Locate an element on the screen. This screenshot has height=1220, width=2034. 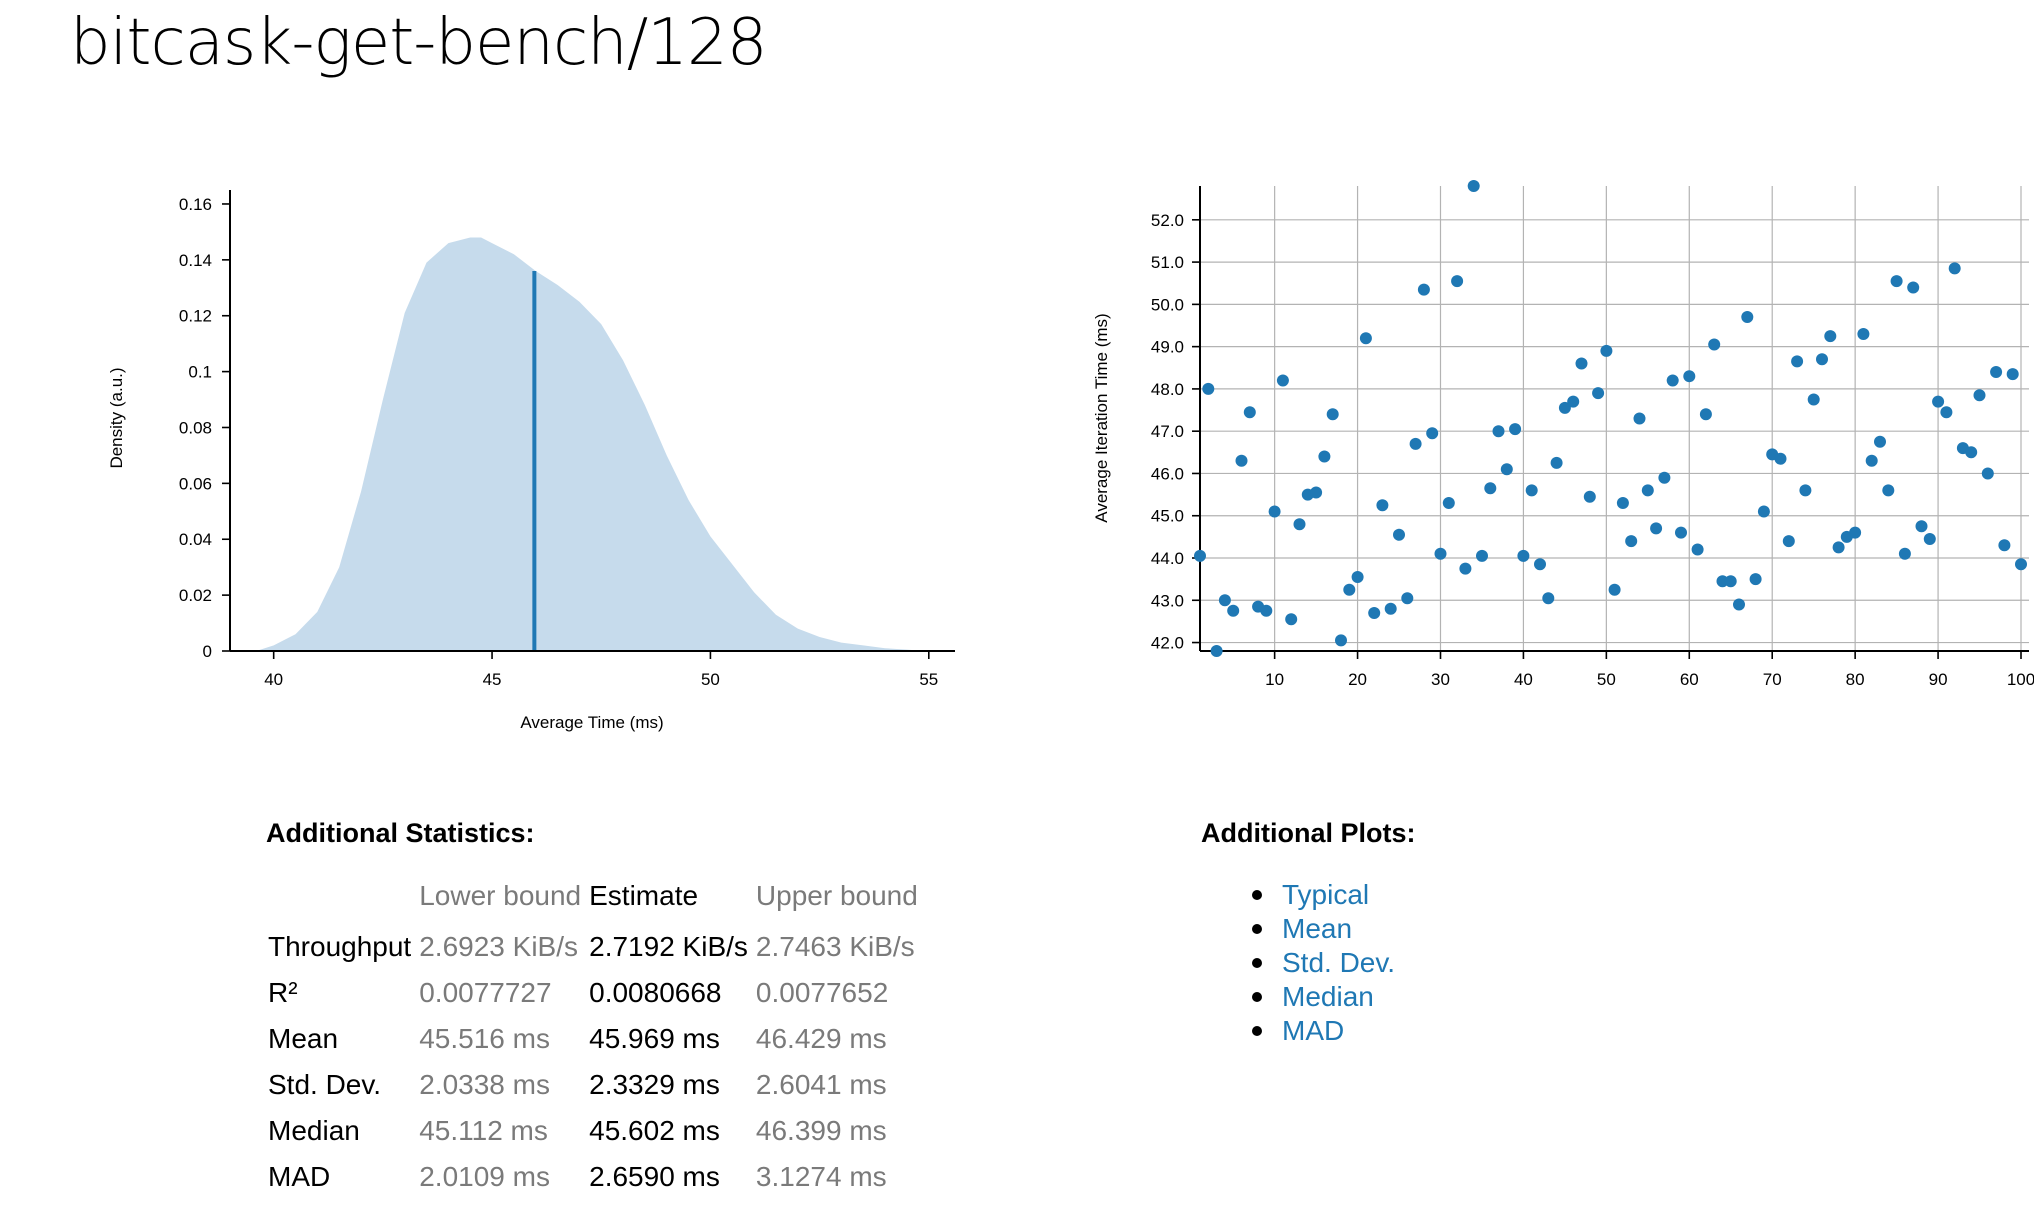
lower-bound-value: 45.516 ms is located at coordinates (484, 1038).